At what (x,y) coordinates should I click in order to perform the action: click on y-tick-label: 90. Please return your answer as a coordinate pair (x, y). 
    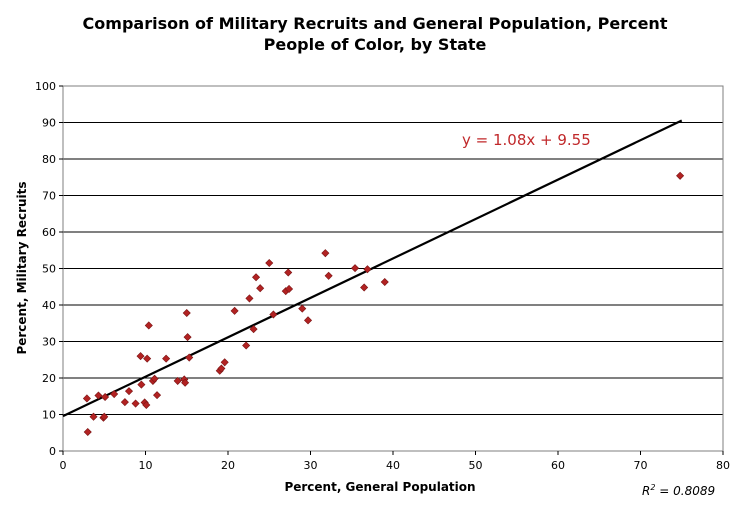
    Looking at the image, I should click on (49, 123).